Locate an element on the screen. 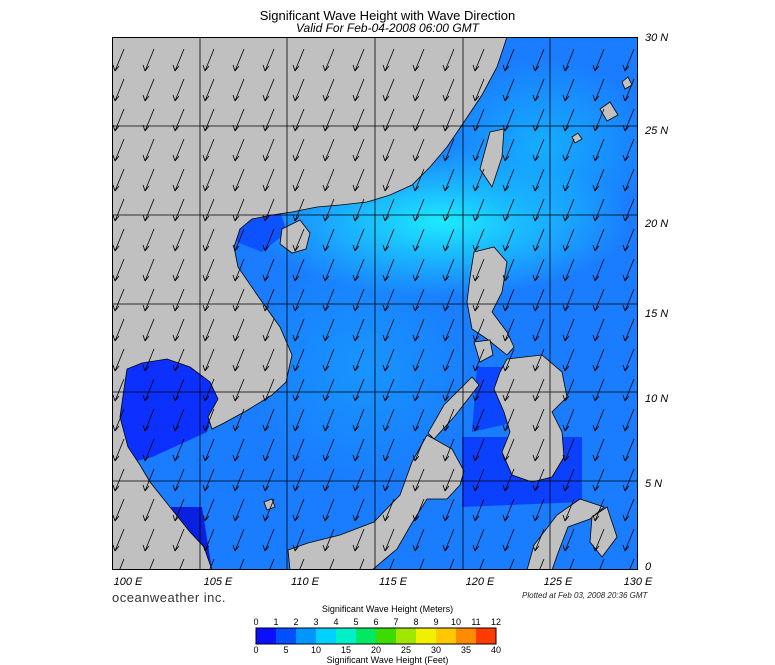 Image resolution: width=775 pixels, height=665 pixels. palawan-island is located at coordinates (453, 408).